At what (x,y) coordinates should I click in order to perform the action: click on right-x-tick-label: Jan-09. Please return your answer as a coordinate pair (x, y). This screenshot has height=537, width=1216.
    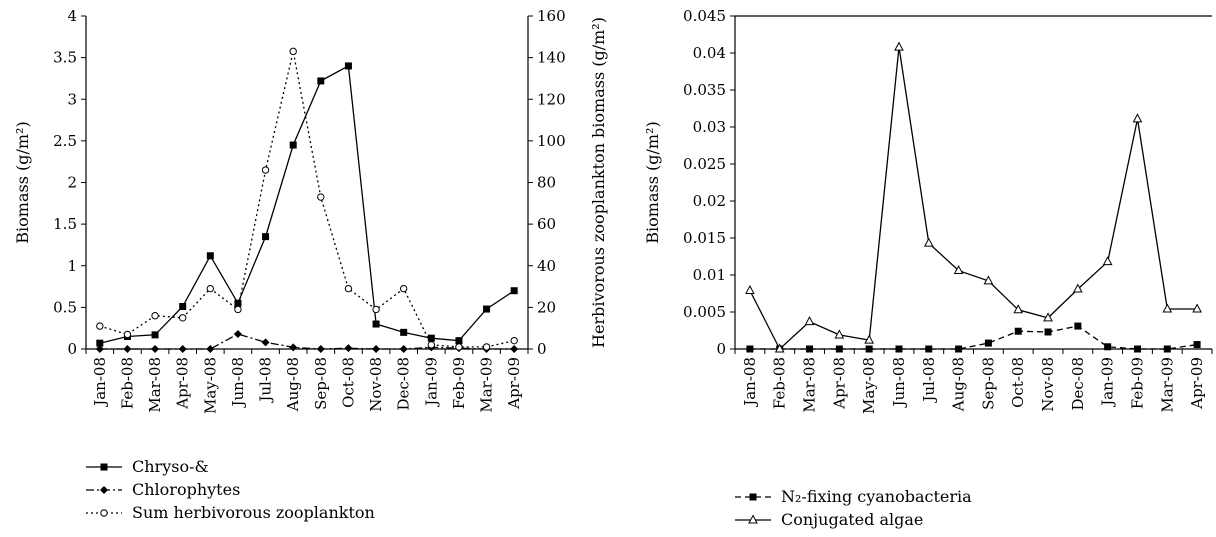
    Looking at the image, I should click on (1108, 382).